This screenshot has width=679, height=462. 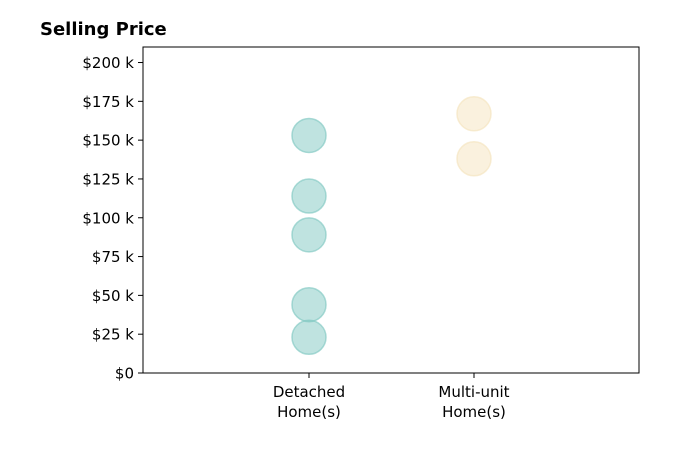 What do you see at coordinates (473, 402) in the screenshot?
I see `x-tick-label: Multi-unit Home(s)` at bounding box center [473, 402].